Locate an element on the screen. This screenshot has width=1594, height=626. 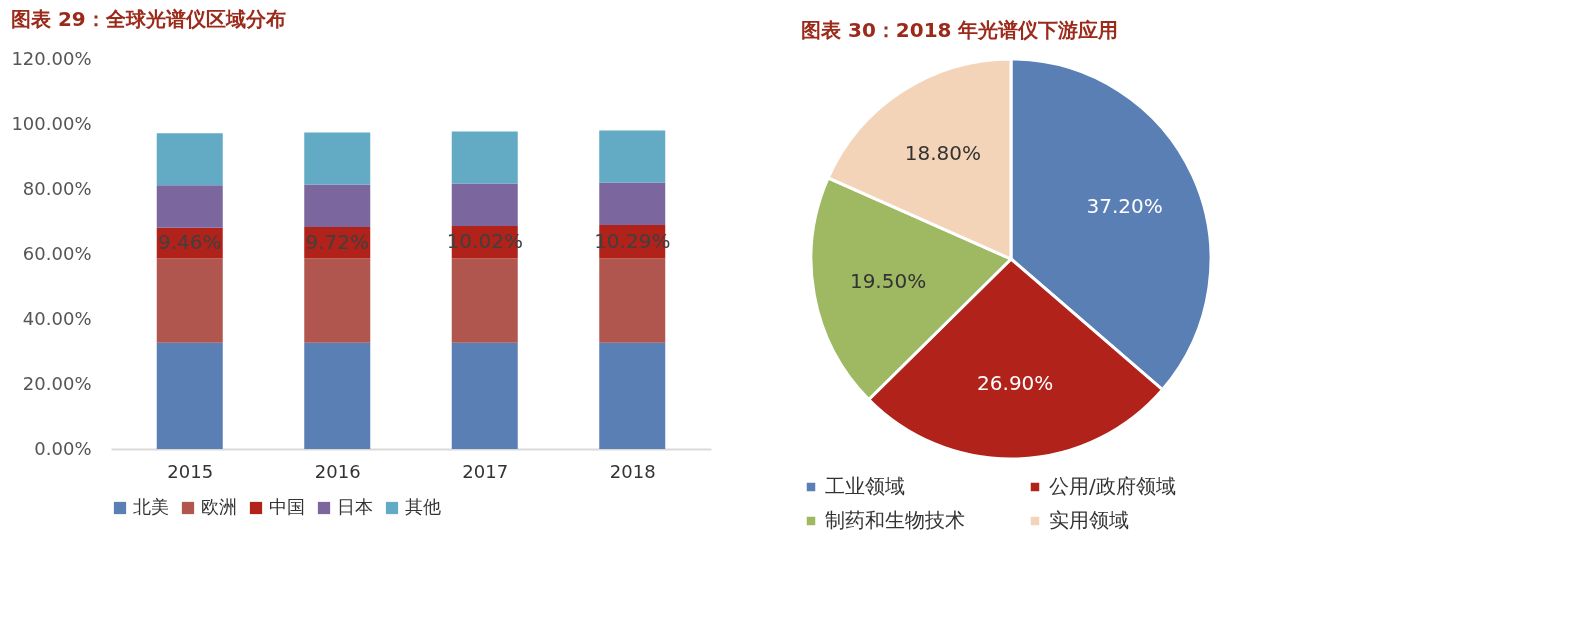
y-tick-label: 20.00% is located at coordinates (57, 383).